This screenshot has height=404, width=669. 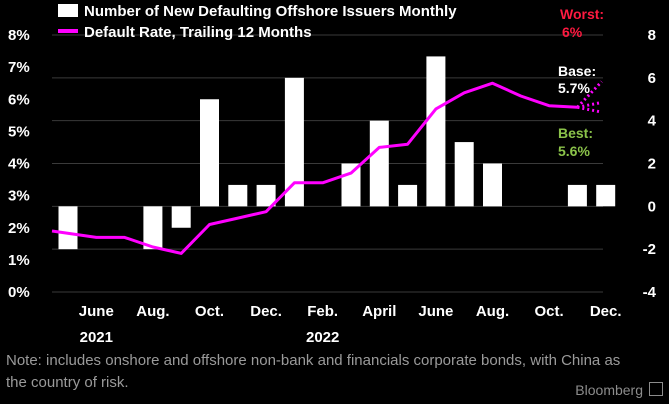 I want to click on scenario-base-value: 5.7%, so click(x=574, y=88).